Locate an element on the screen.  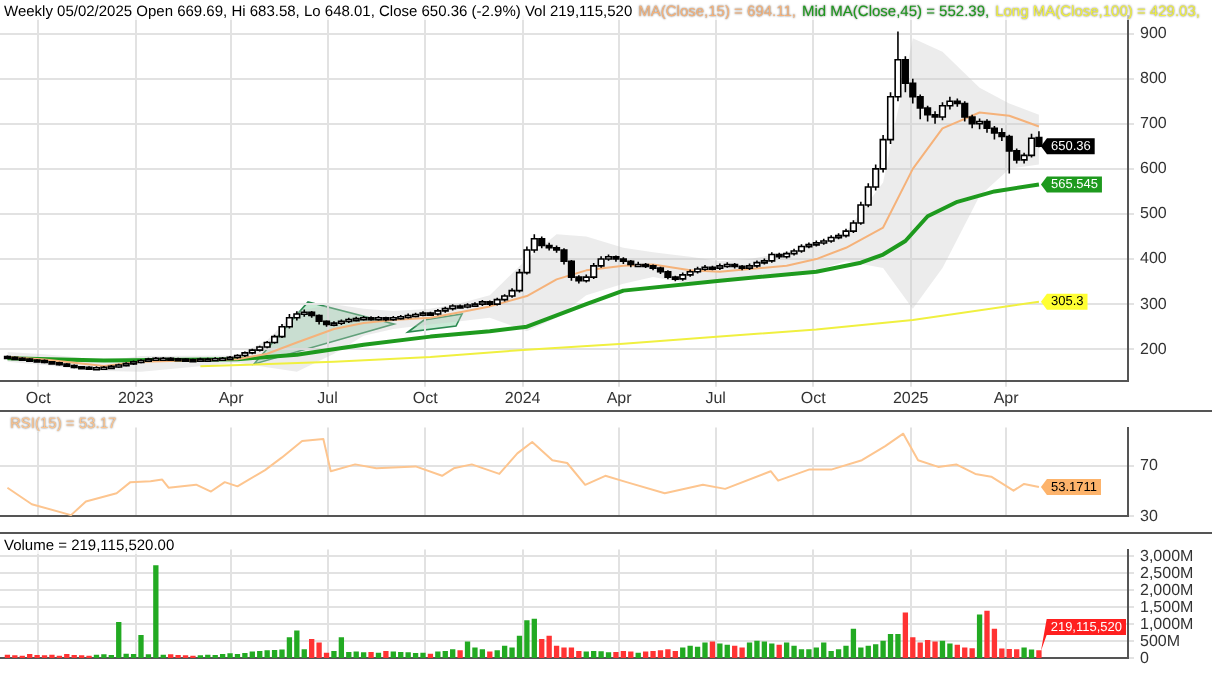
y-tick-label: 300 is located at coordinates (1154, 303).